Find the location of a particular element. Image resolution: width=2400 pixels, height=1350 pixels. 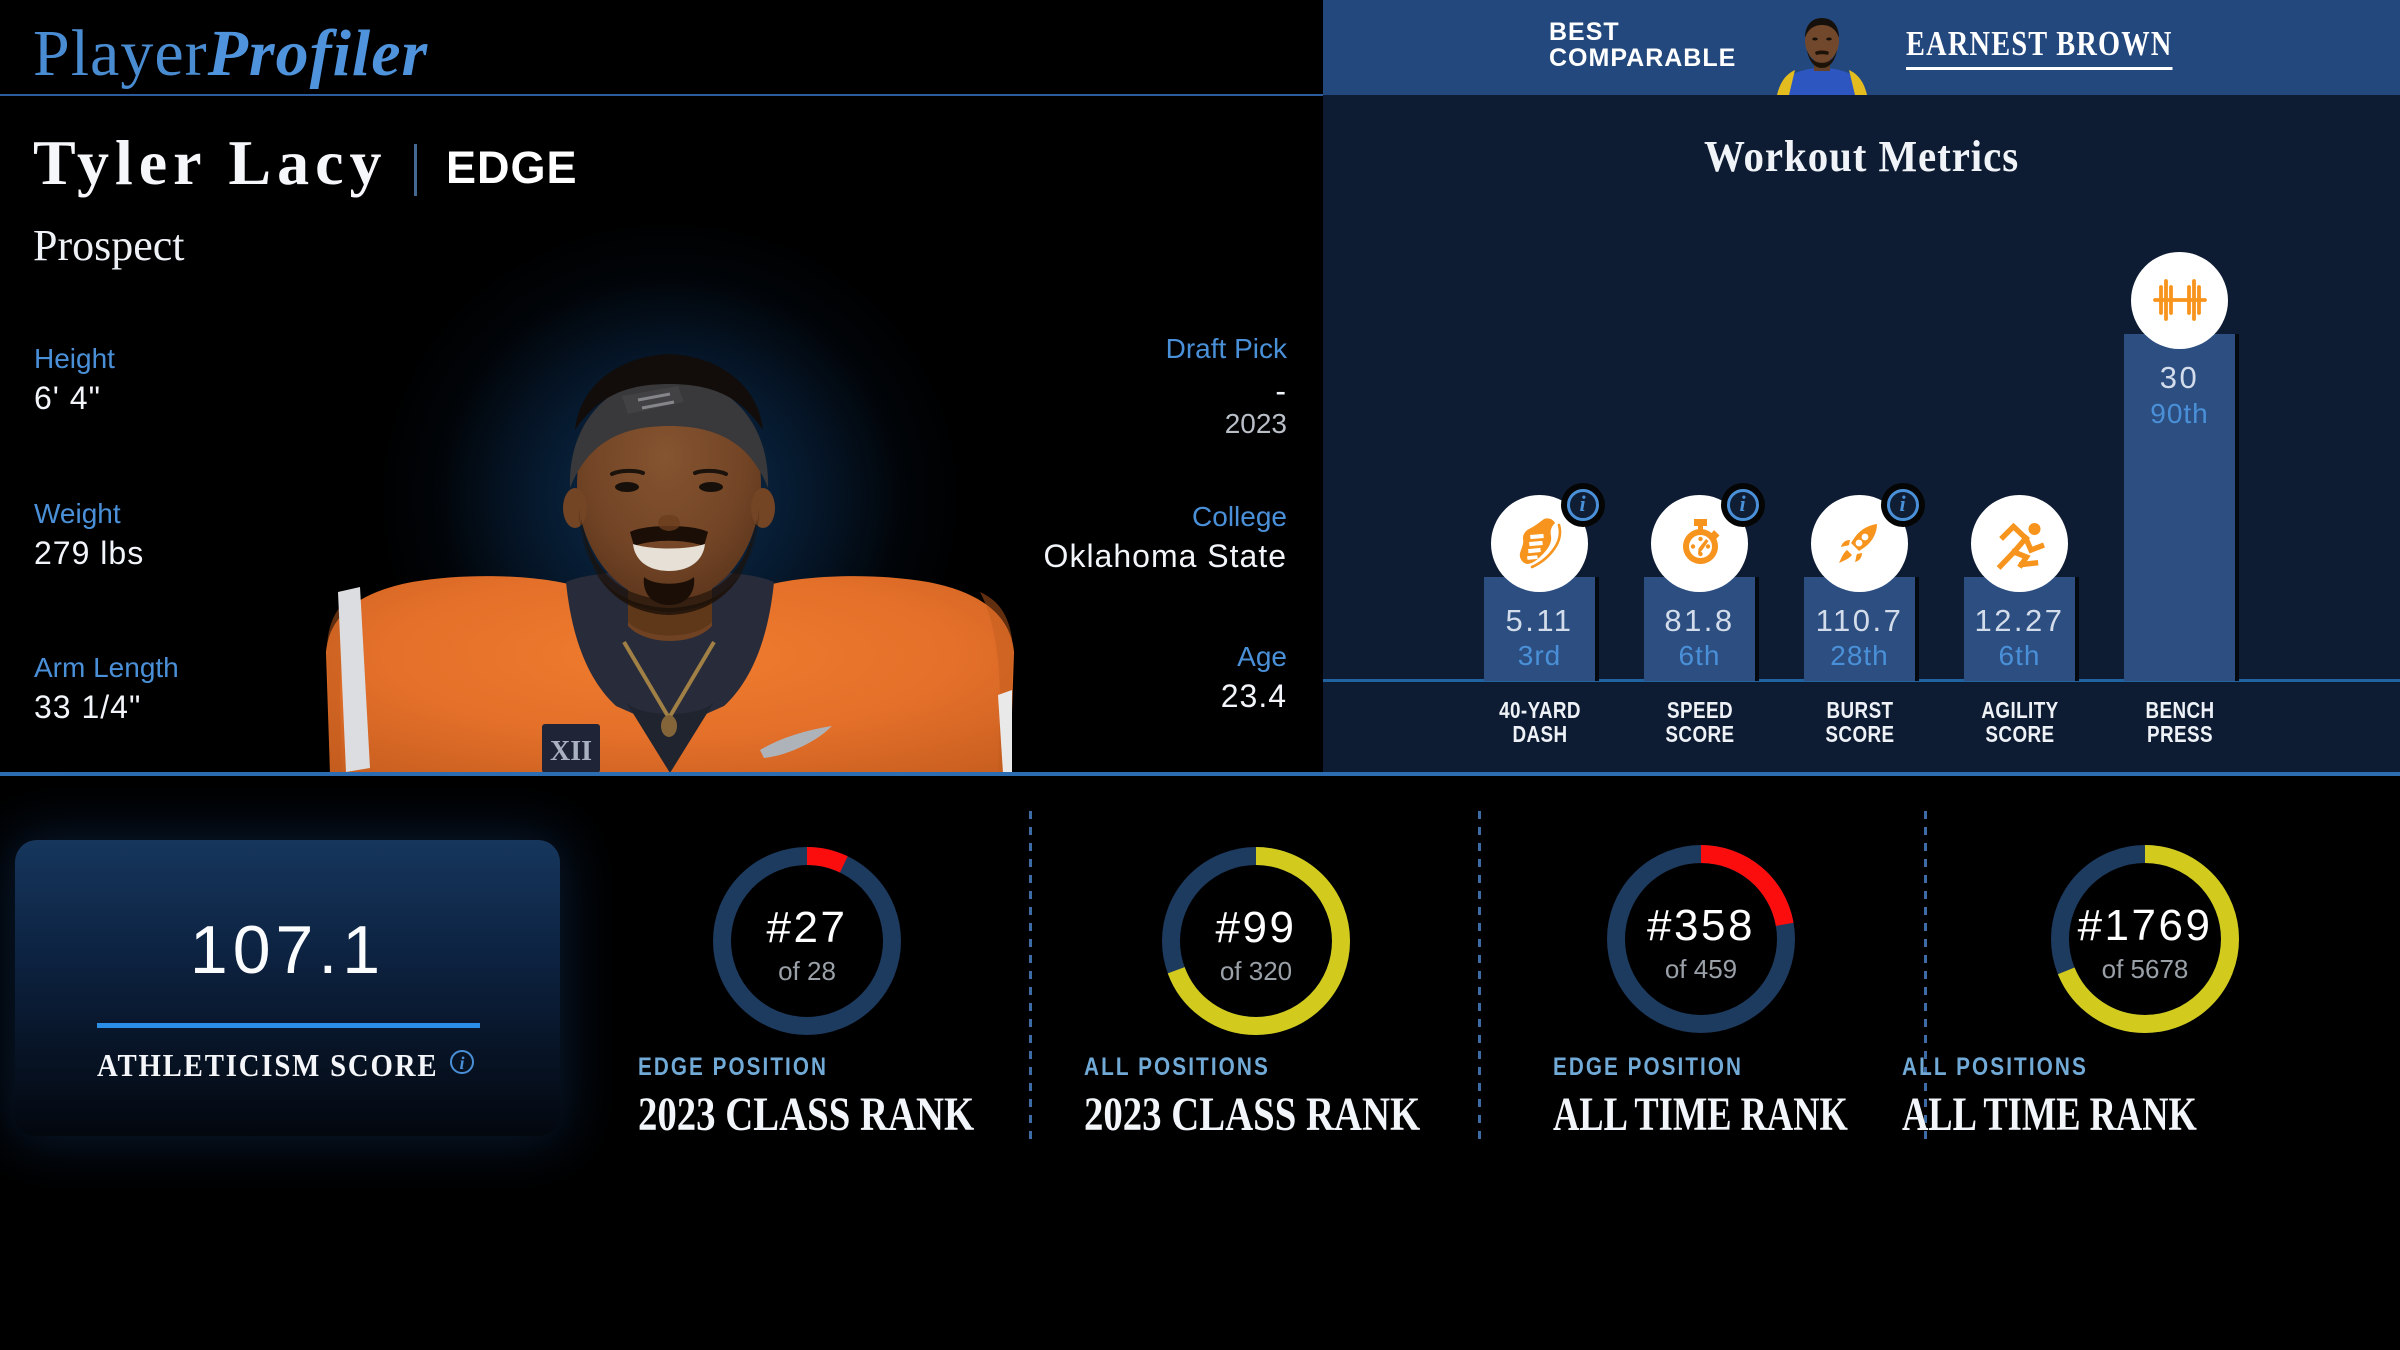

svg-text: XII is located at coordinates (571, 751).